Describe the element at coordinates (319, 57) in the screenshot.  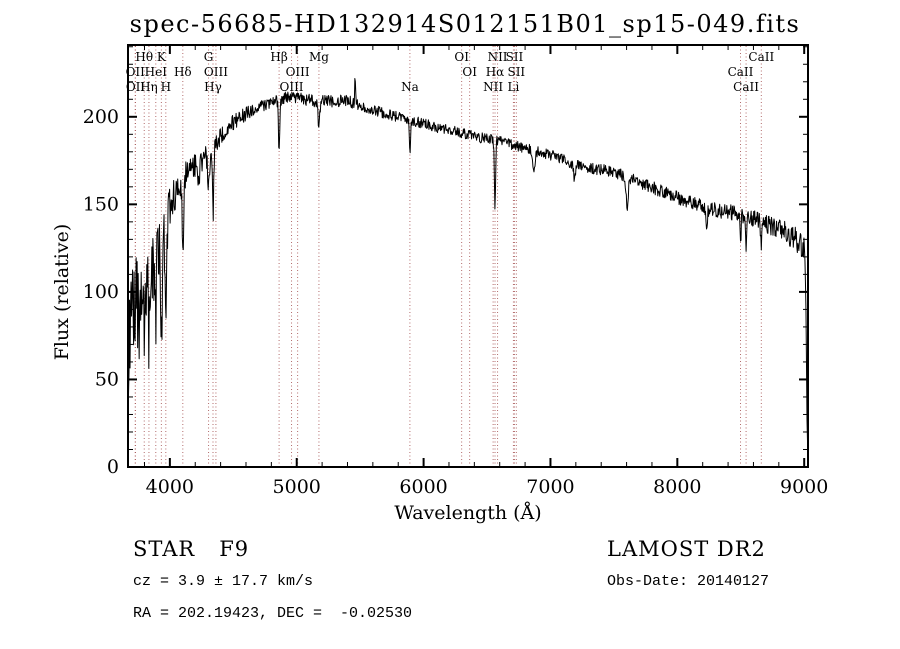
I see `spectral-line-label: Mg` at that location.